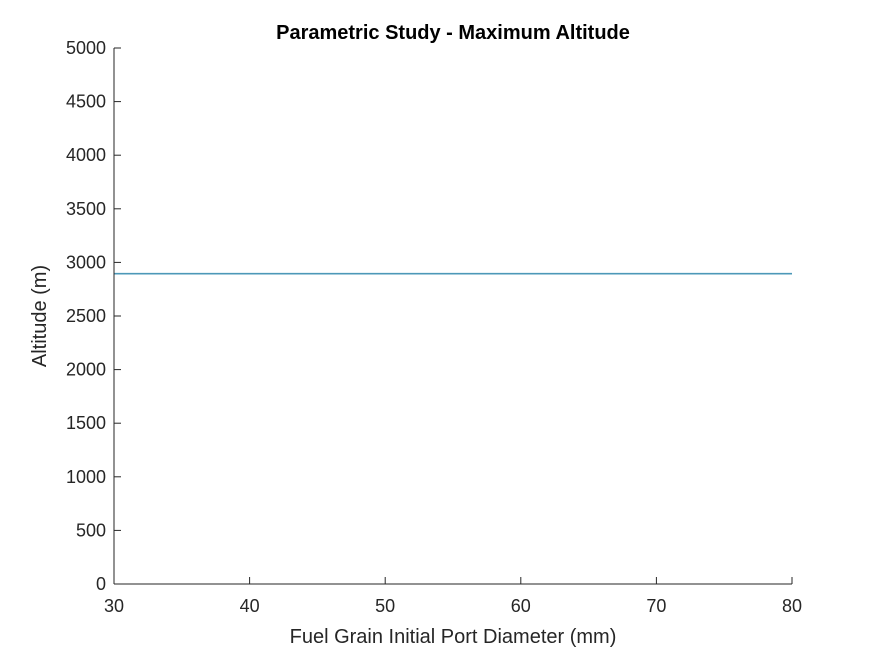 The height and width of the screenshot is (656, 875). I want to click on x-tick-label: 60, so click(521, 606).